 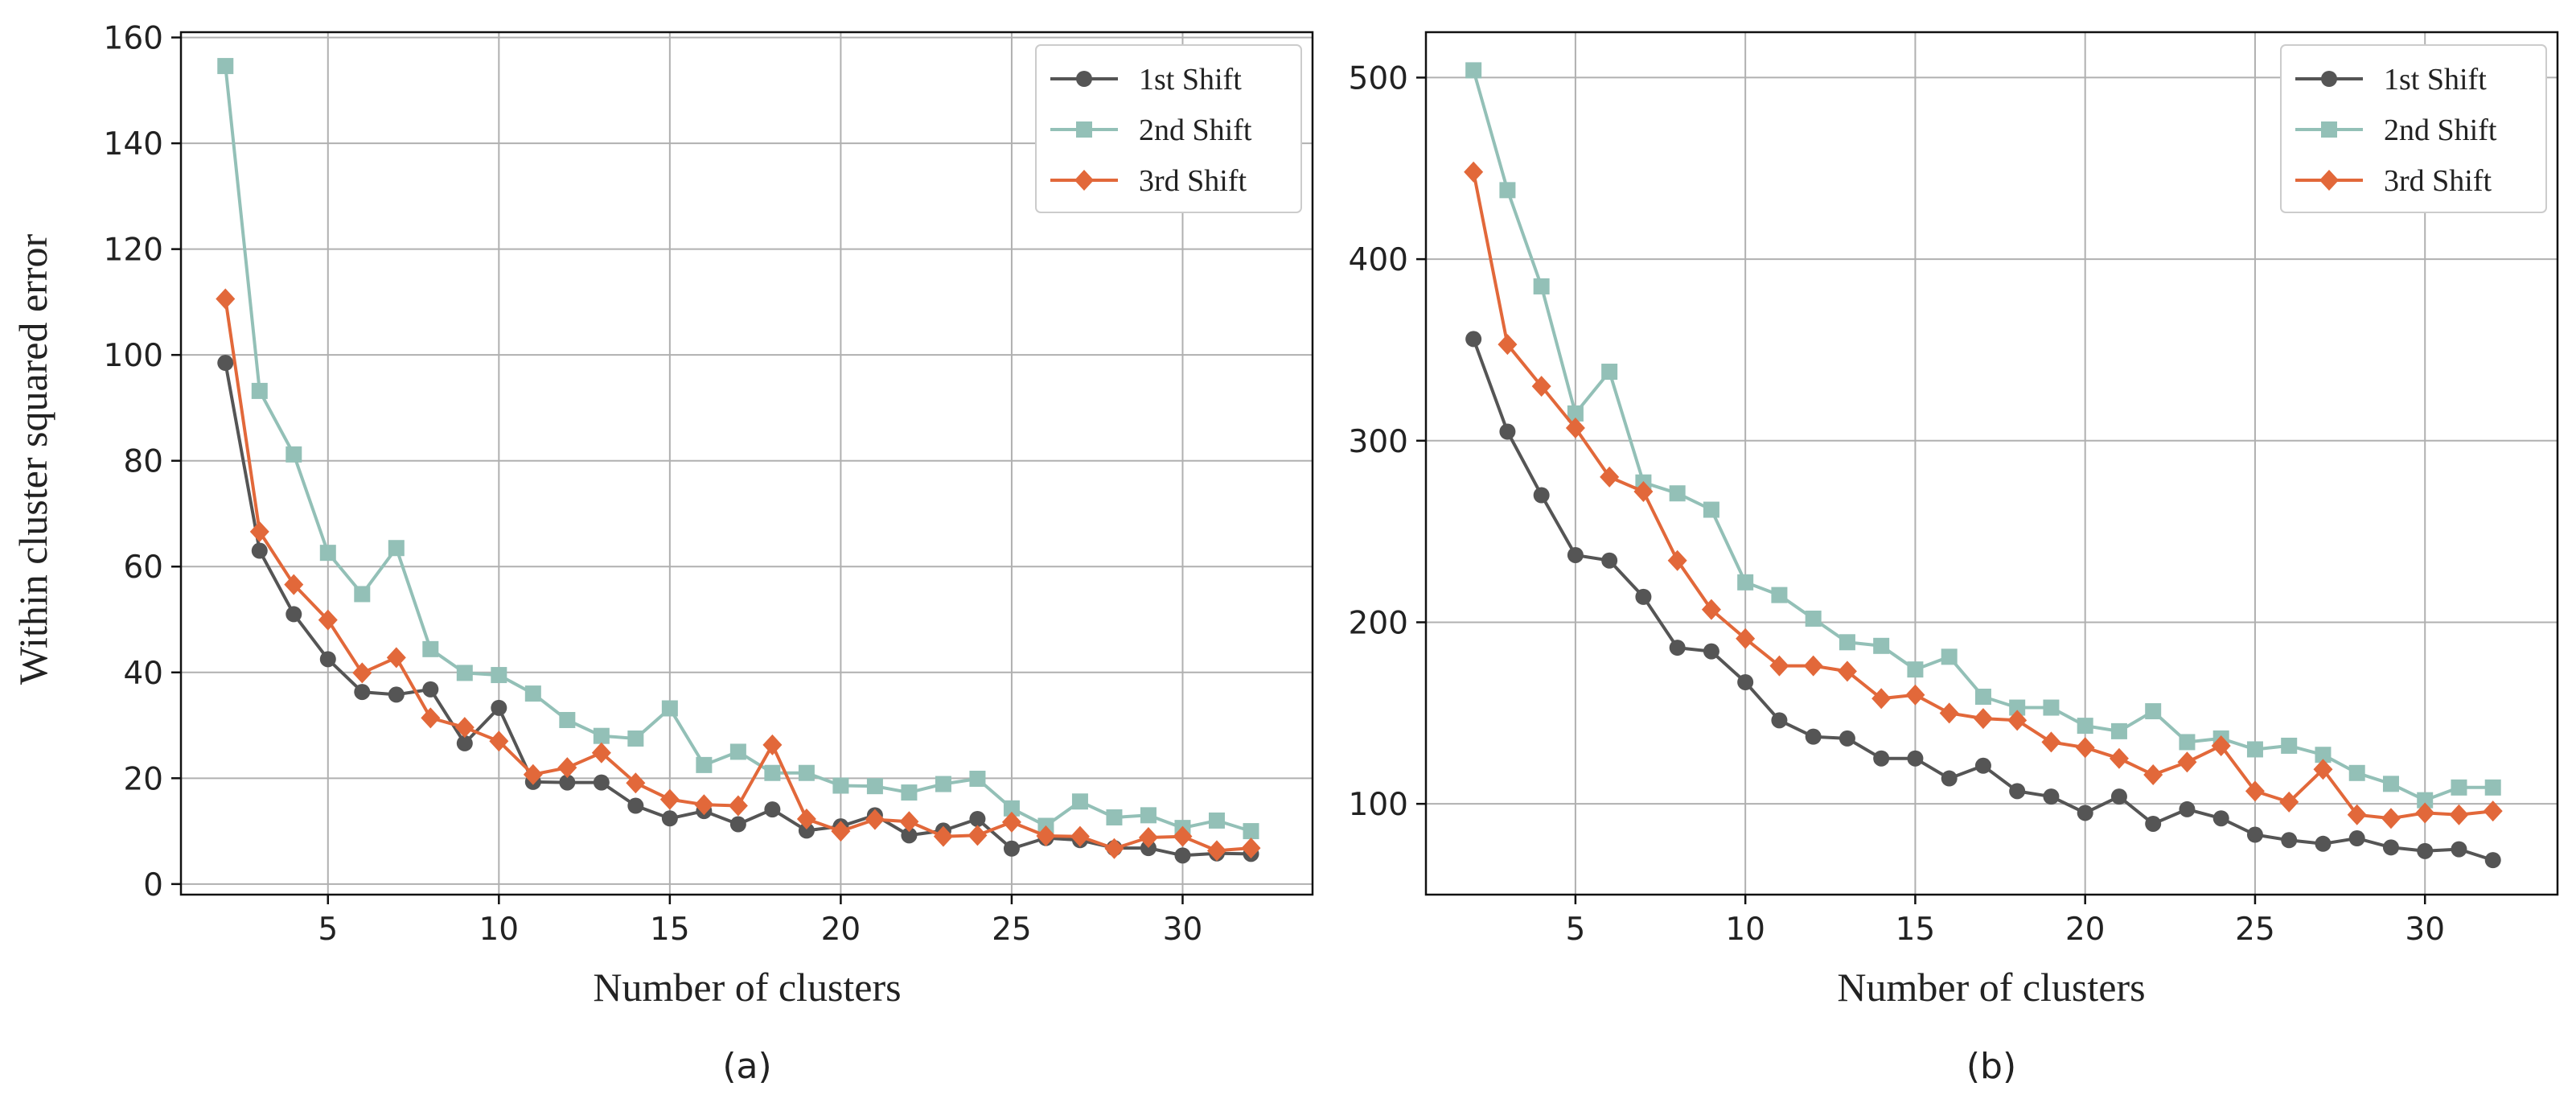 I want to click on legend-b: 1st Shift 2nd Shift 3rd Shift, so click(x=2413, y=128).